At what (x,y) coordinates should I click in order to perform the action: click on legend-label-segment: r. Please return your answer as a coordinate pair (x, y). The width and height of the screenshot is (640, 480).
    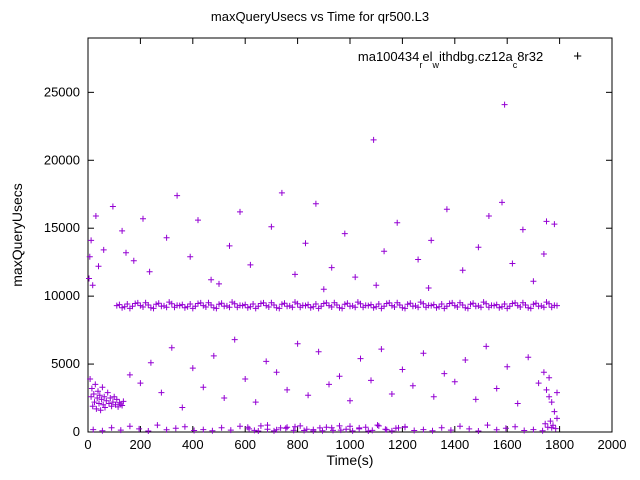
    Looking at the image, I should click on (421, 64).